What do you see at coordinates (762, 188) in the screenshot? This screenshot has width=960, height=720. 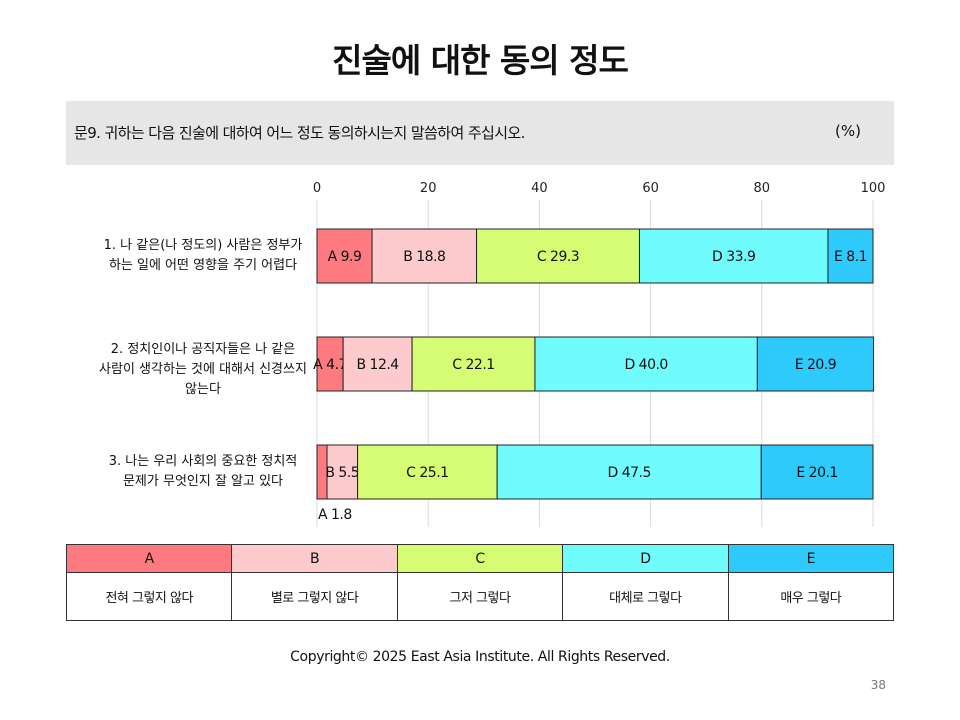 I see `x-tick-label: 80` at bounding box center [762, 188].